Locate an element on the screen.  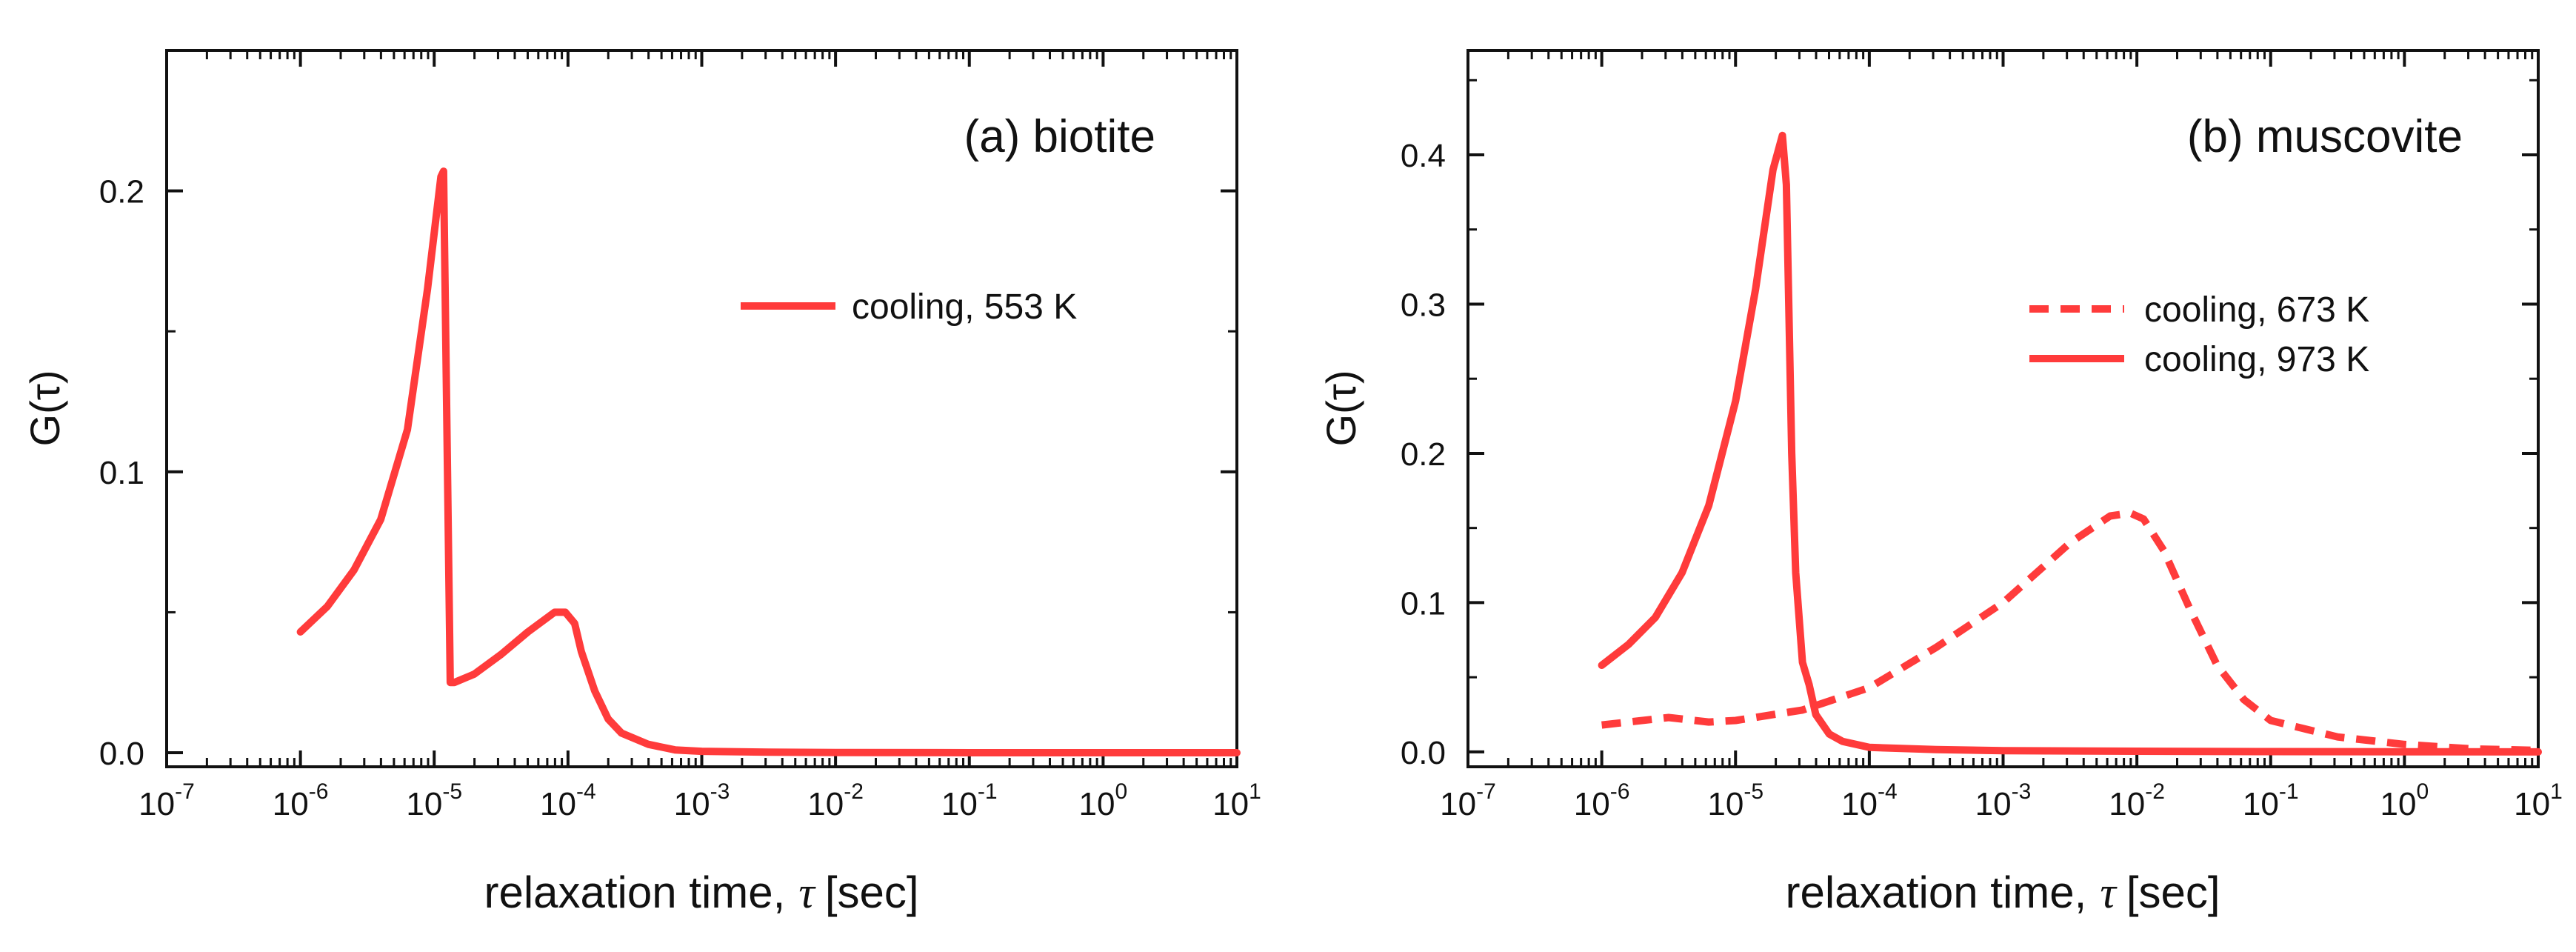
y-tick-label: 0.3 is located at coordinates (1423, 305).